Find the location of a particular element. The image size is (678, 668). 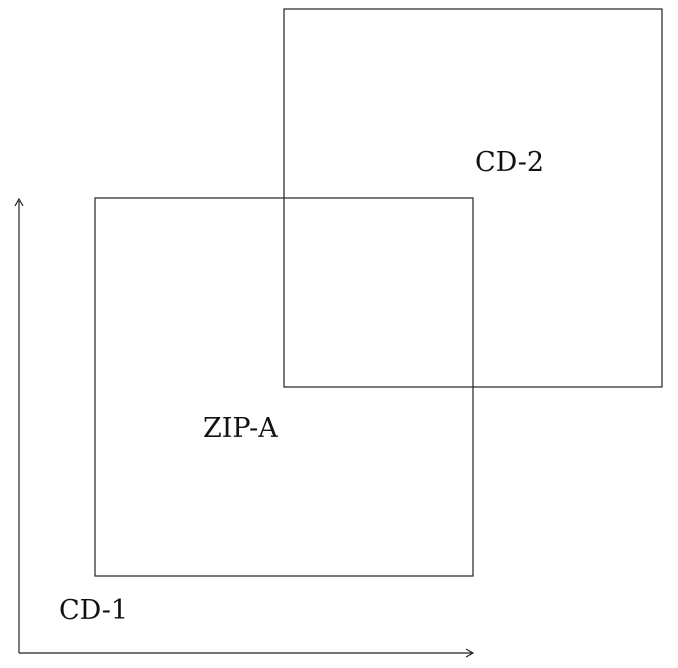

label-cd-1: CD-1 is located at coordinates (93, 610).